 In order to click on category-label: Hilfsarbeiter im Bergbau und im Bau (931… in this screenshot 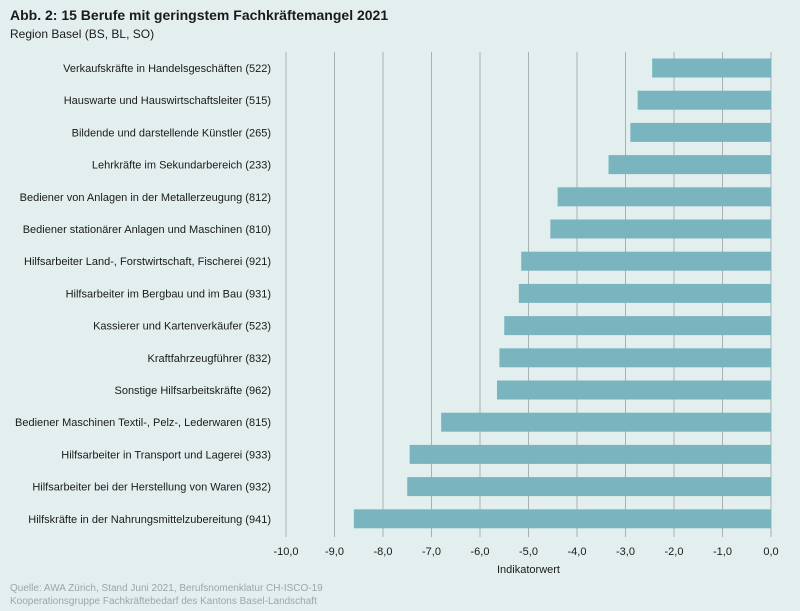, I will do `click(168, 294)`.